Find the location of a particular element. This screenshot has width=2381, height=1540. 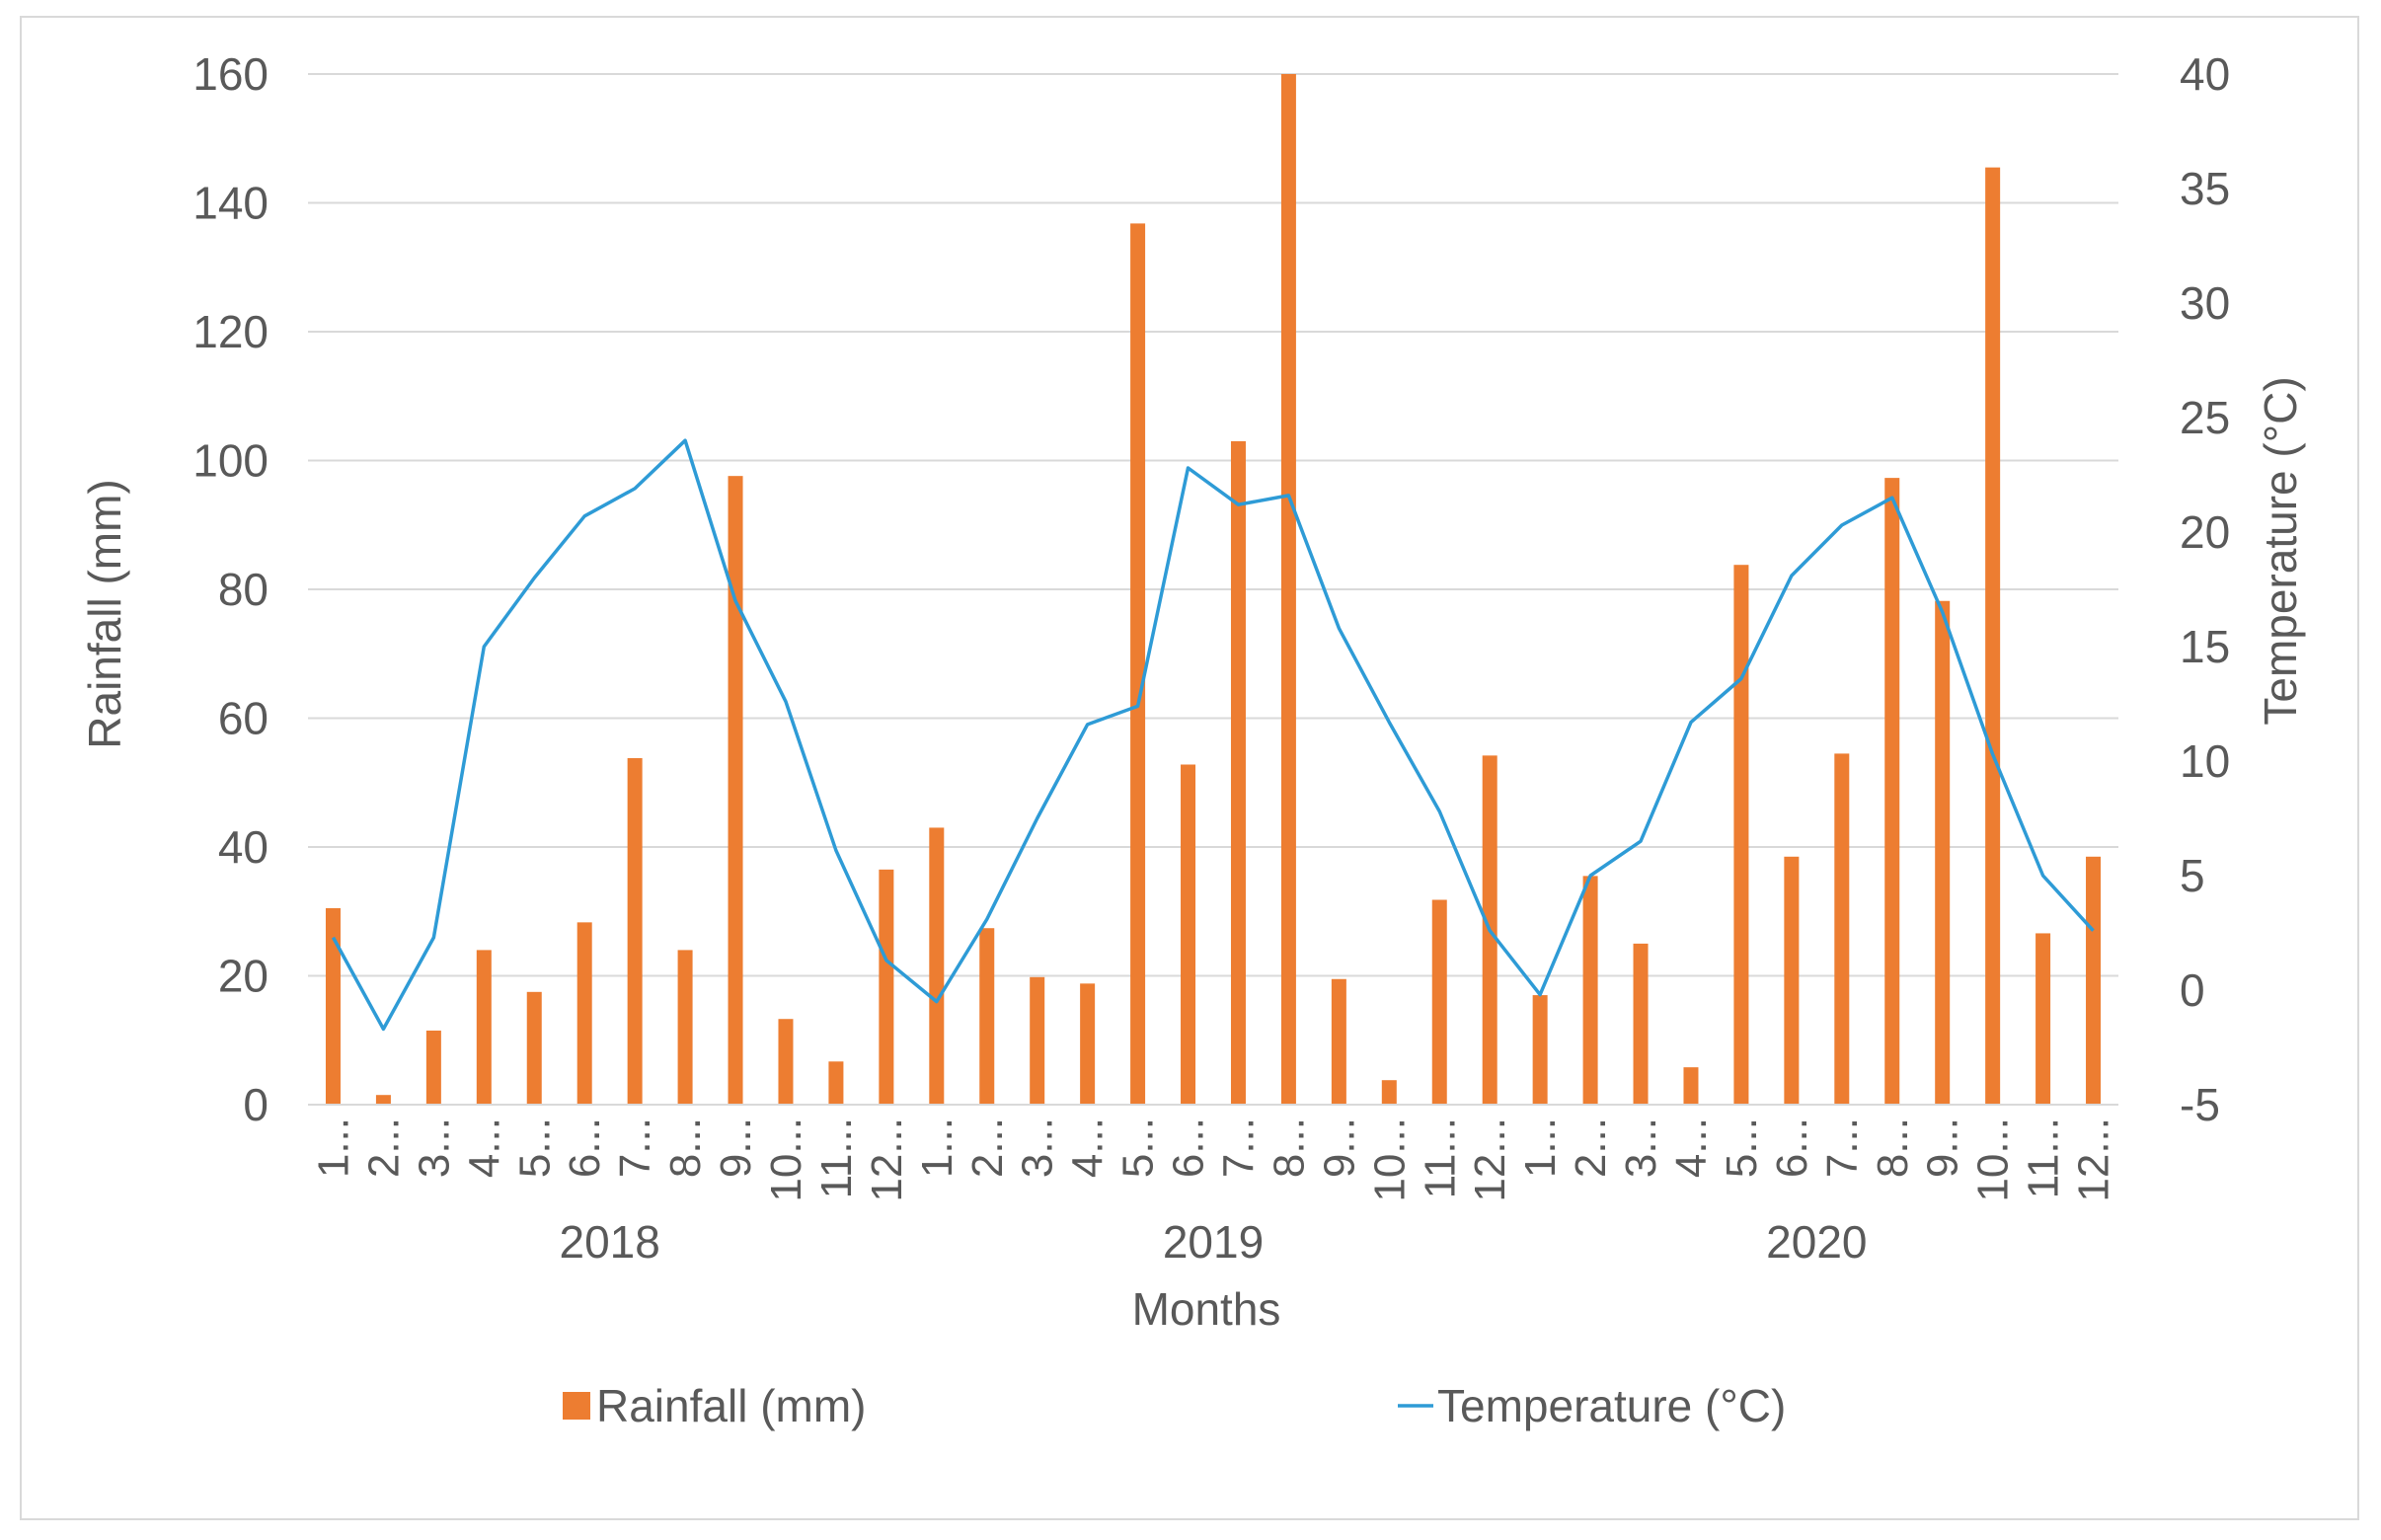

y2-tick-label: -5 is located at coordinates (2200, 1104).